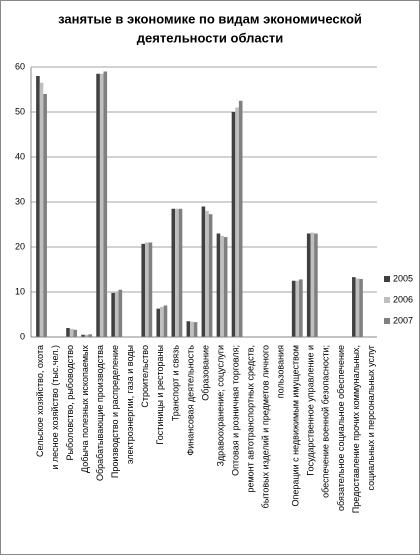 The height and width of the screenshot is (560, 420). What do you see at coordinates (281, 371) in the screenshot?
I see `x-tick-label: пользования` at bounding box center [281, 371].